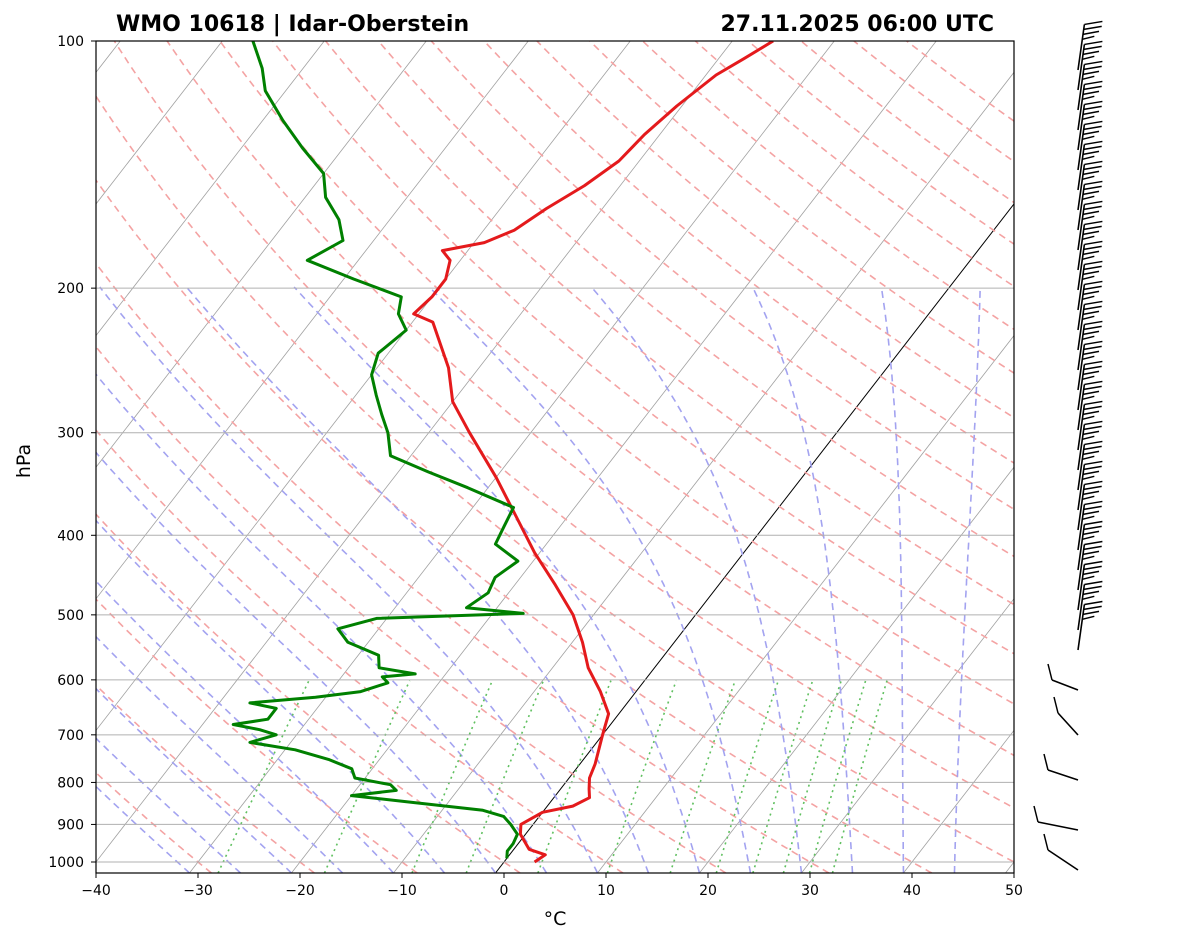 The height and width of the screenshot is (941, 1181). I want to click on y-axis-label: hPa, so click(24, 461).